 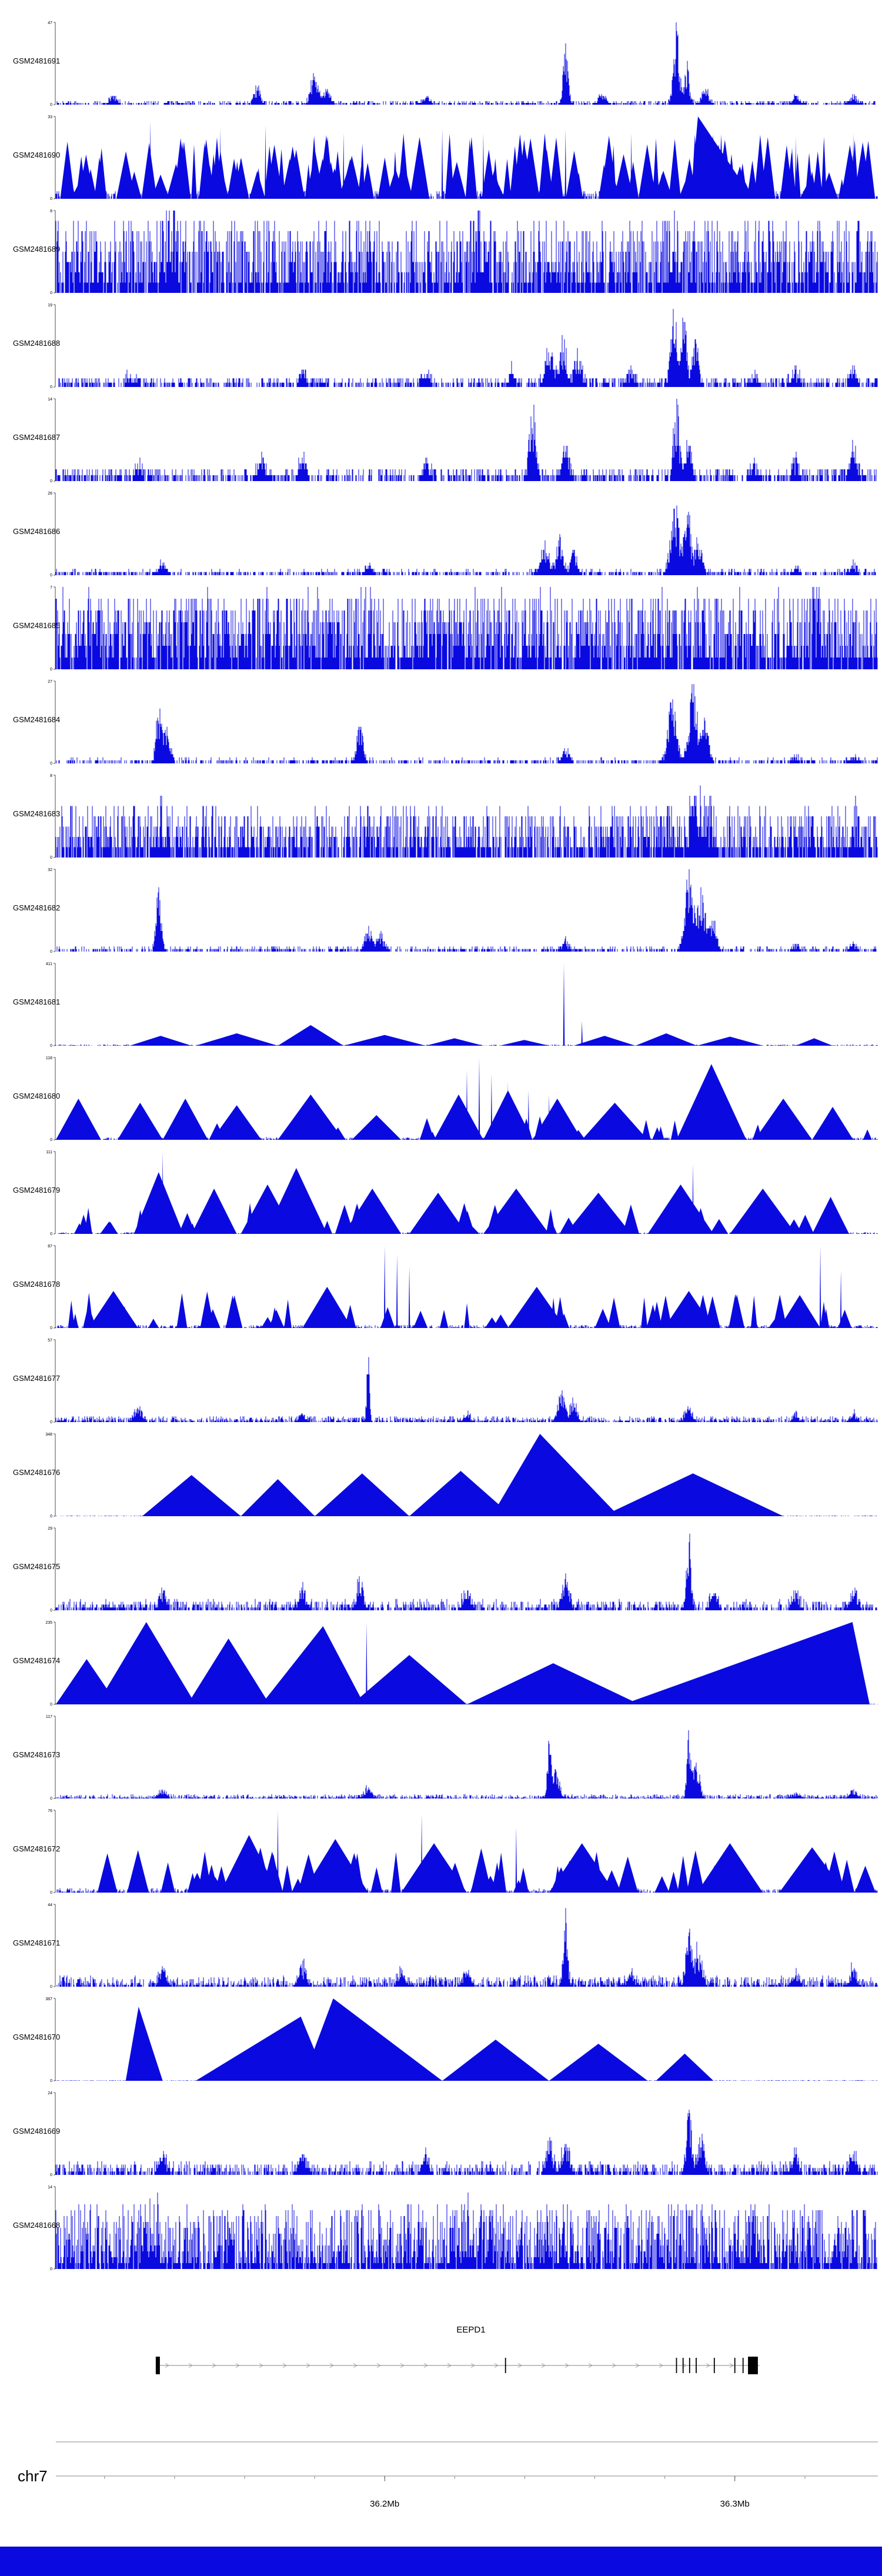 I want to click on yaxis-max-label: 33, so click(x=50, y=117).